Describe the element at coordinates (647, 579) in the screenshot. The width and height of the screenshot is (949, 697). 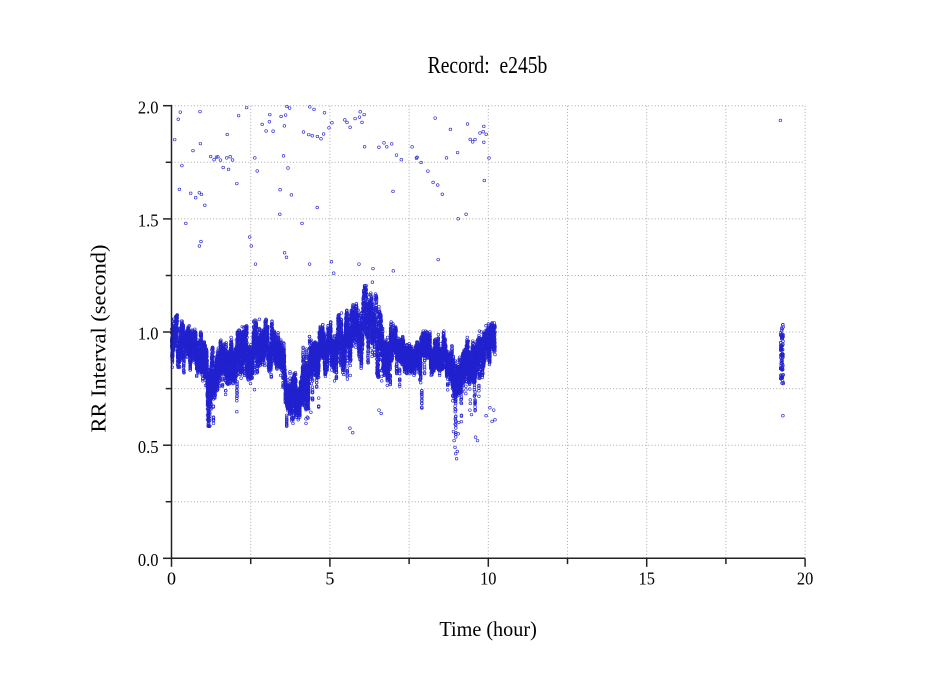
I see `svg-text: 15` at that location.